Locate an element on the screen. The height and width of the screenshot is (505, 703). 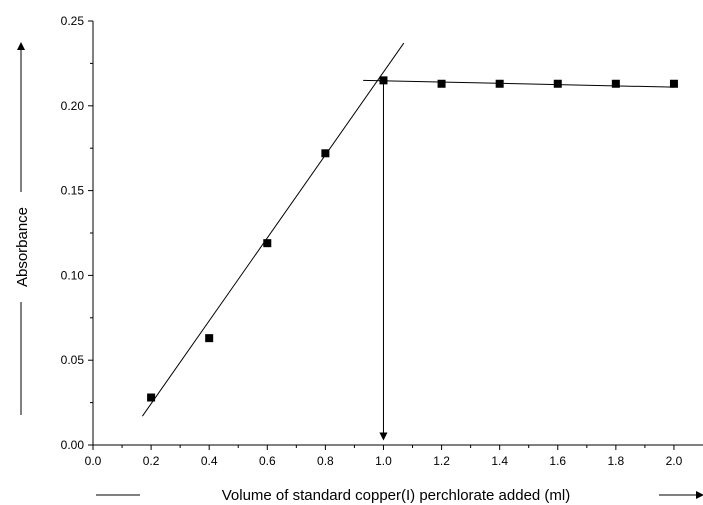
y-tick-label: 0.05 is located at coordinates (73, 360).